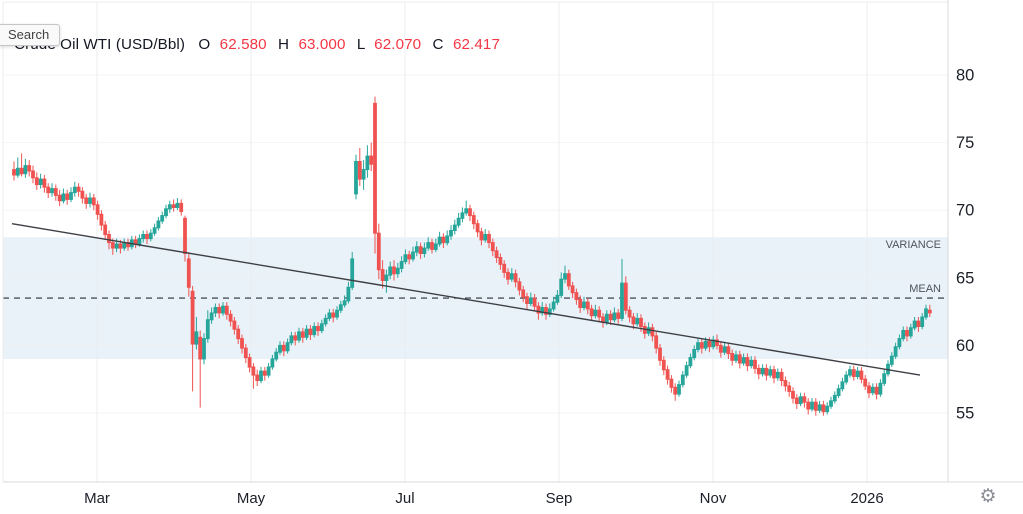 The width and height of the screenshot is (1023, 514). Describe the element at coordinates (476, 44) in the screenshot. I see `close-value: 62.417` at that location.